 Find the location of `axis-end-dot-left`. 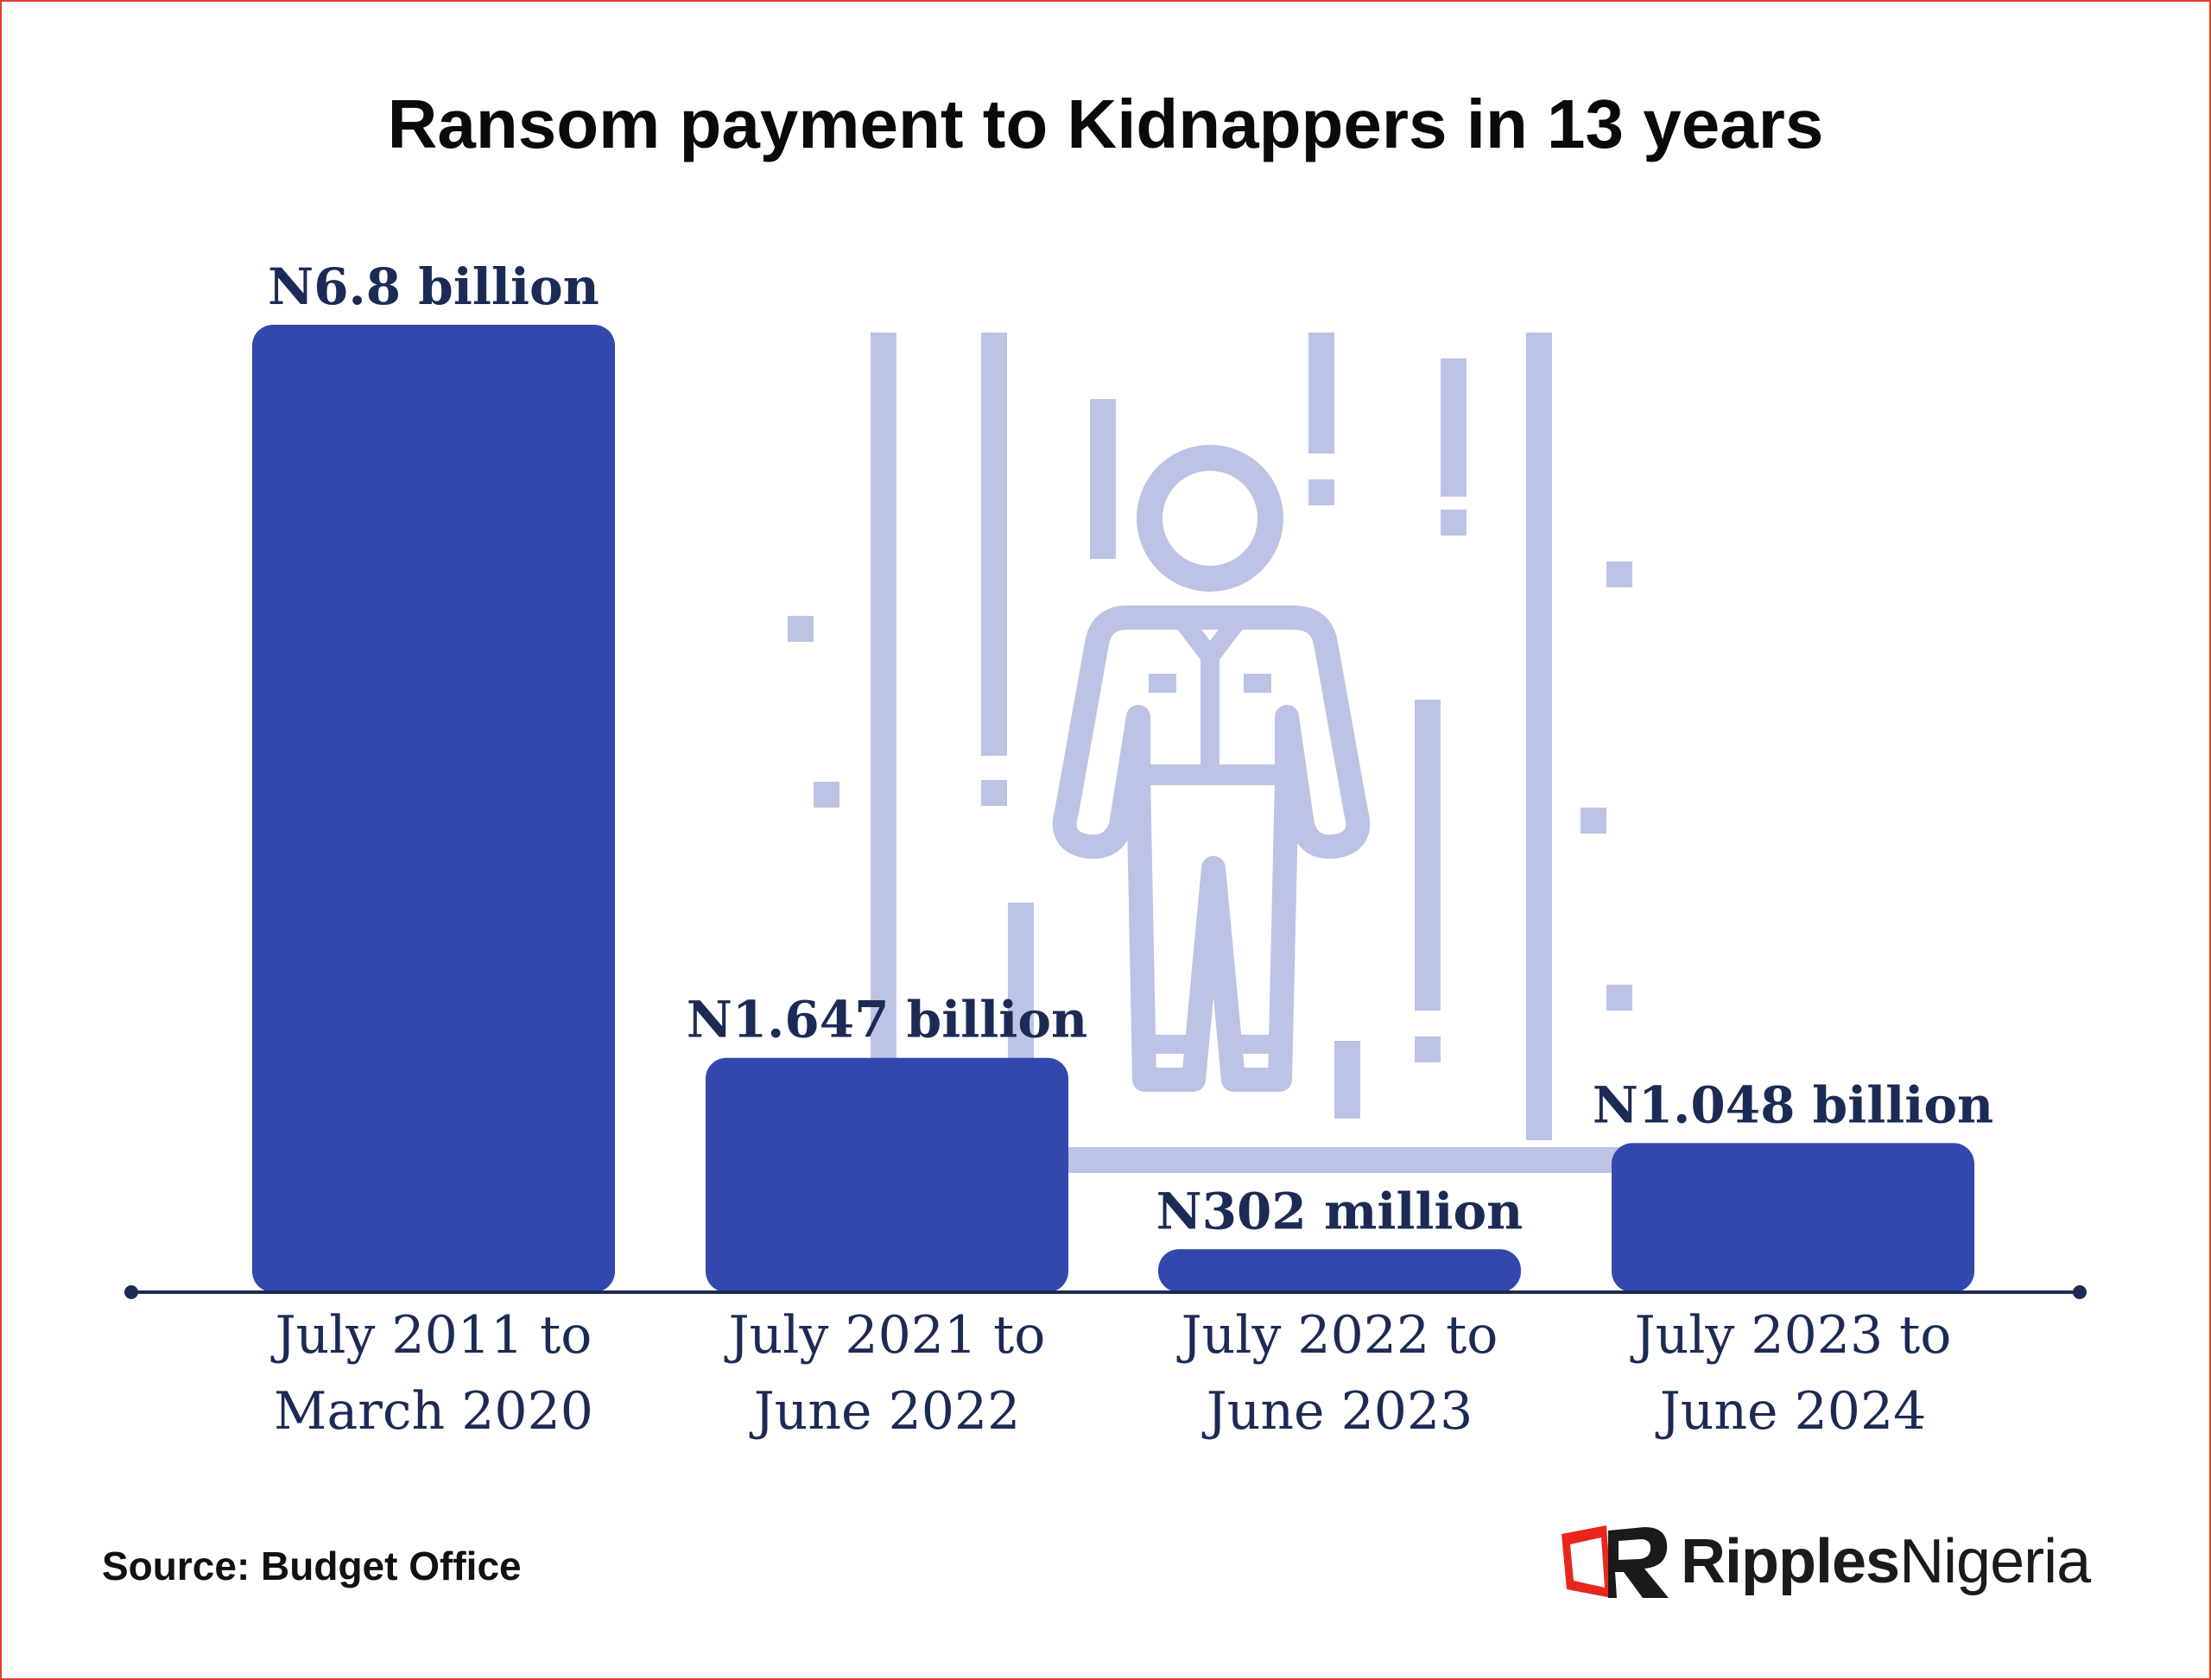

axis-end-dot-left is located at coordinates (131, 1292).